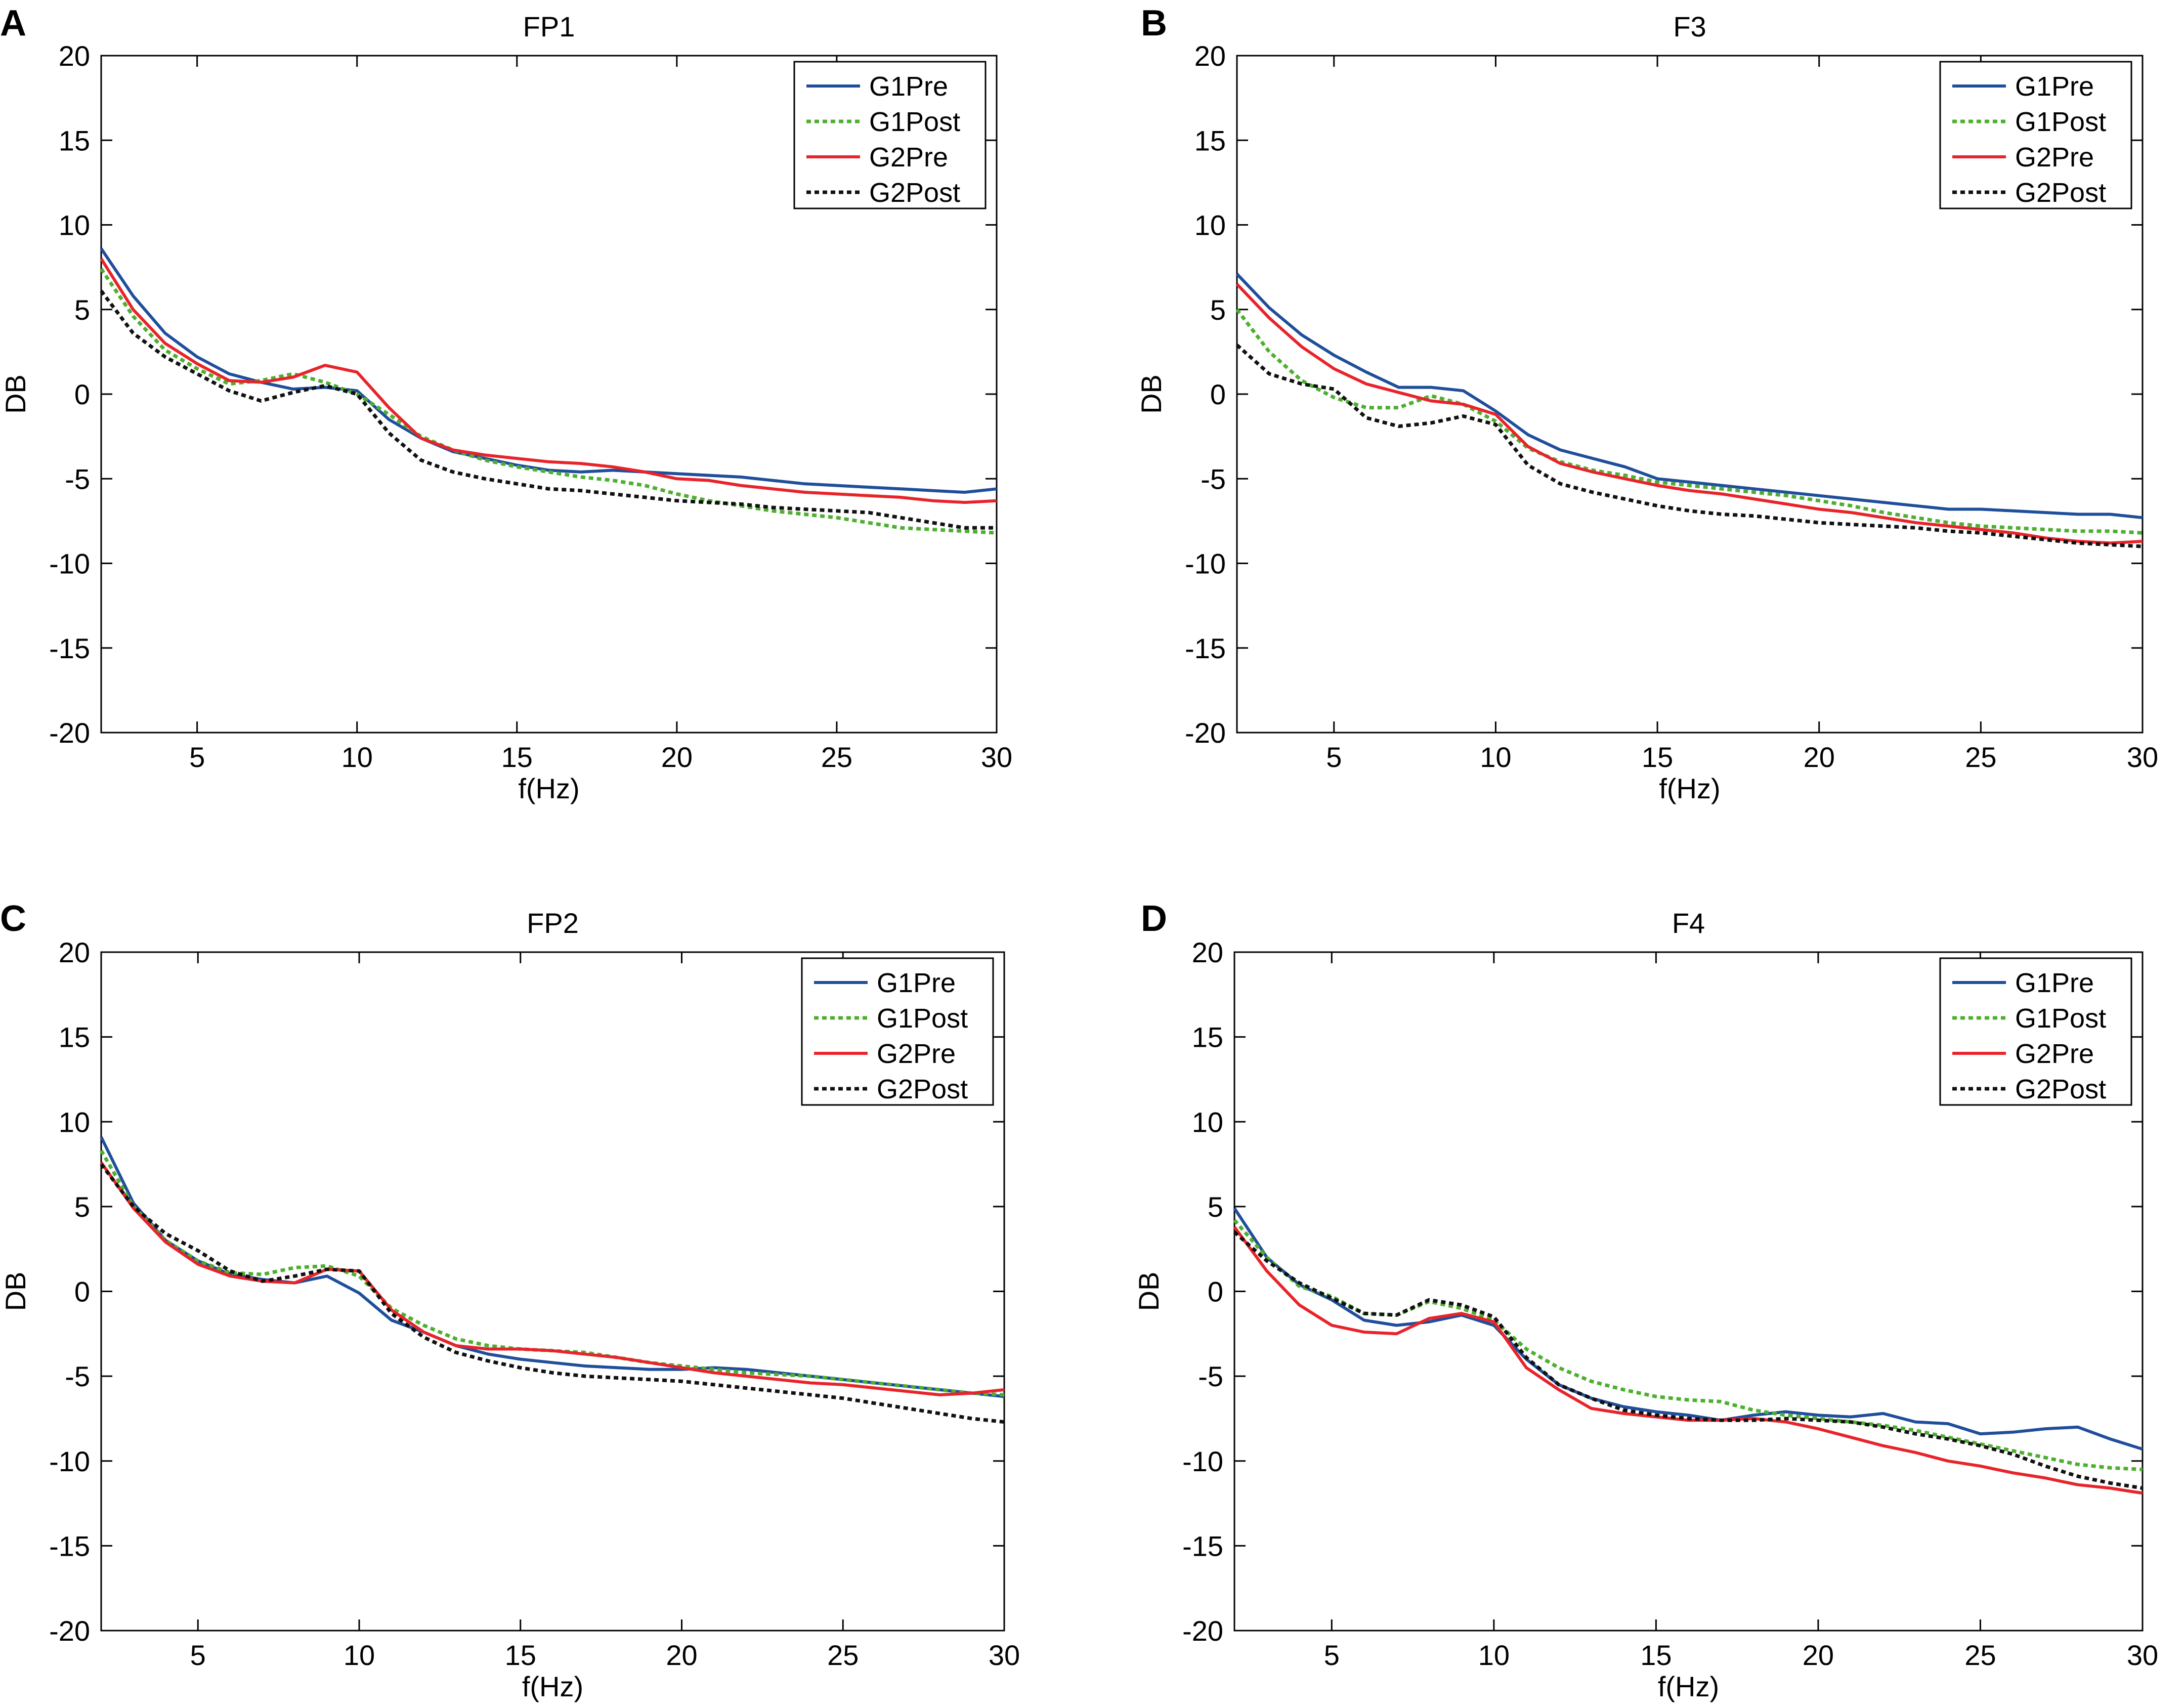 This screenshot has height=1708, width=2184. Describe the element at coordinates (1690, 26) in the screenshot. I see `chart-title: F3` at that location.